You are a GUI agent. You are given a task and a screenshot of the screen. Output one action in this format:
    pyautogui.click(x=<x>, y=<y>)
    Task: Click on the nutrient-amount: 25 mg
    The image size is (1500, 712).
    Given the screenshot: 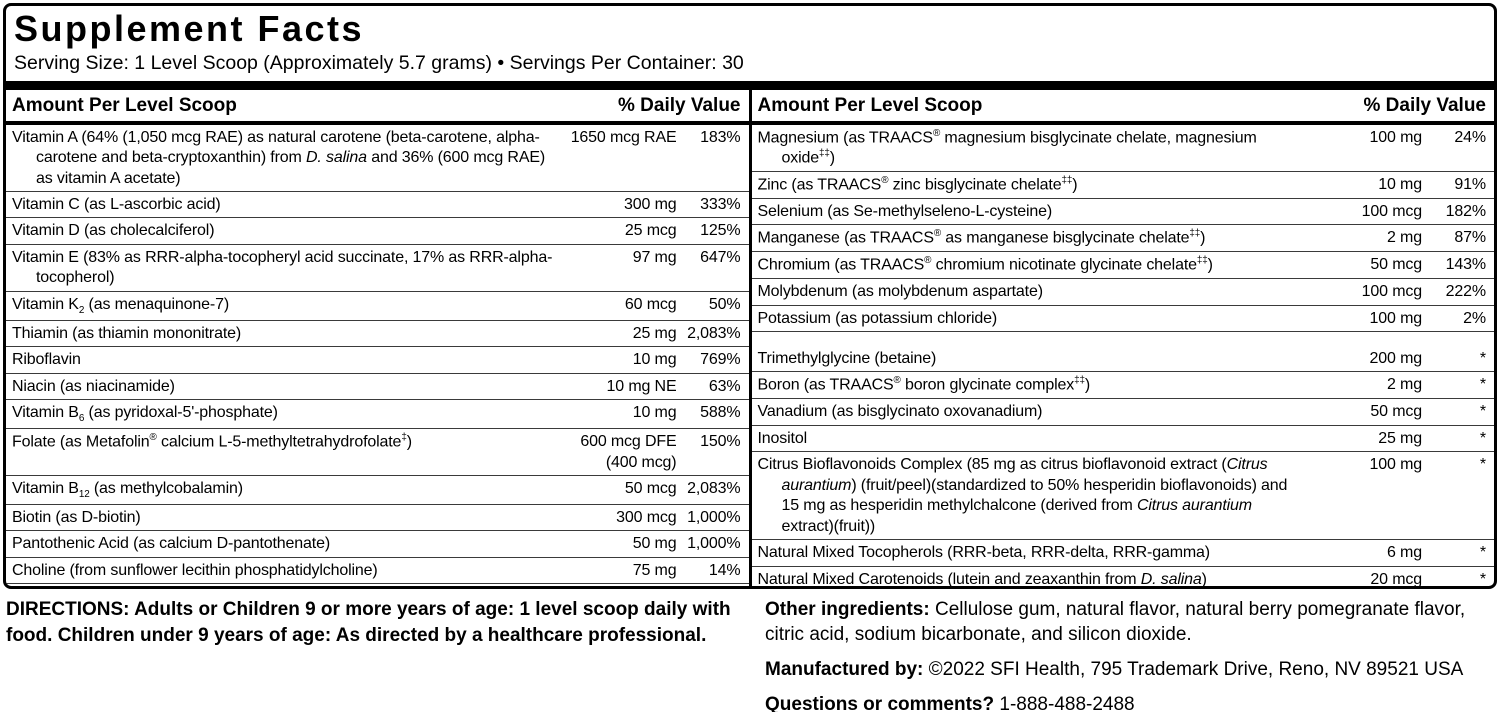 What is the action you would take?
    pyautogui.click(x=1400, y=438)
    